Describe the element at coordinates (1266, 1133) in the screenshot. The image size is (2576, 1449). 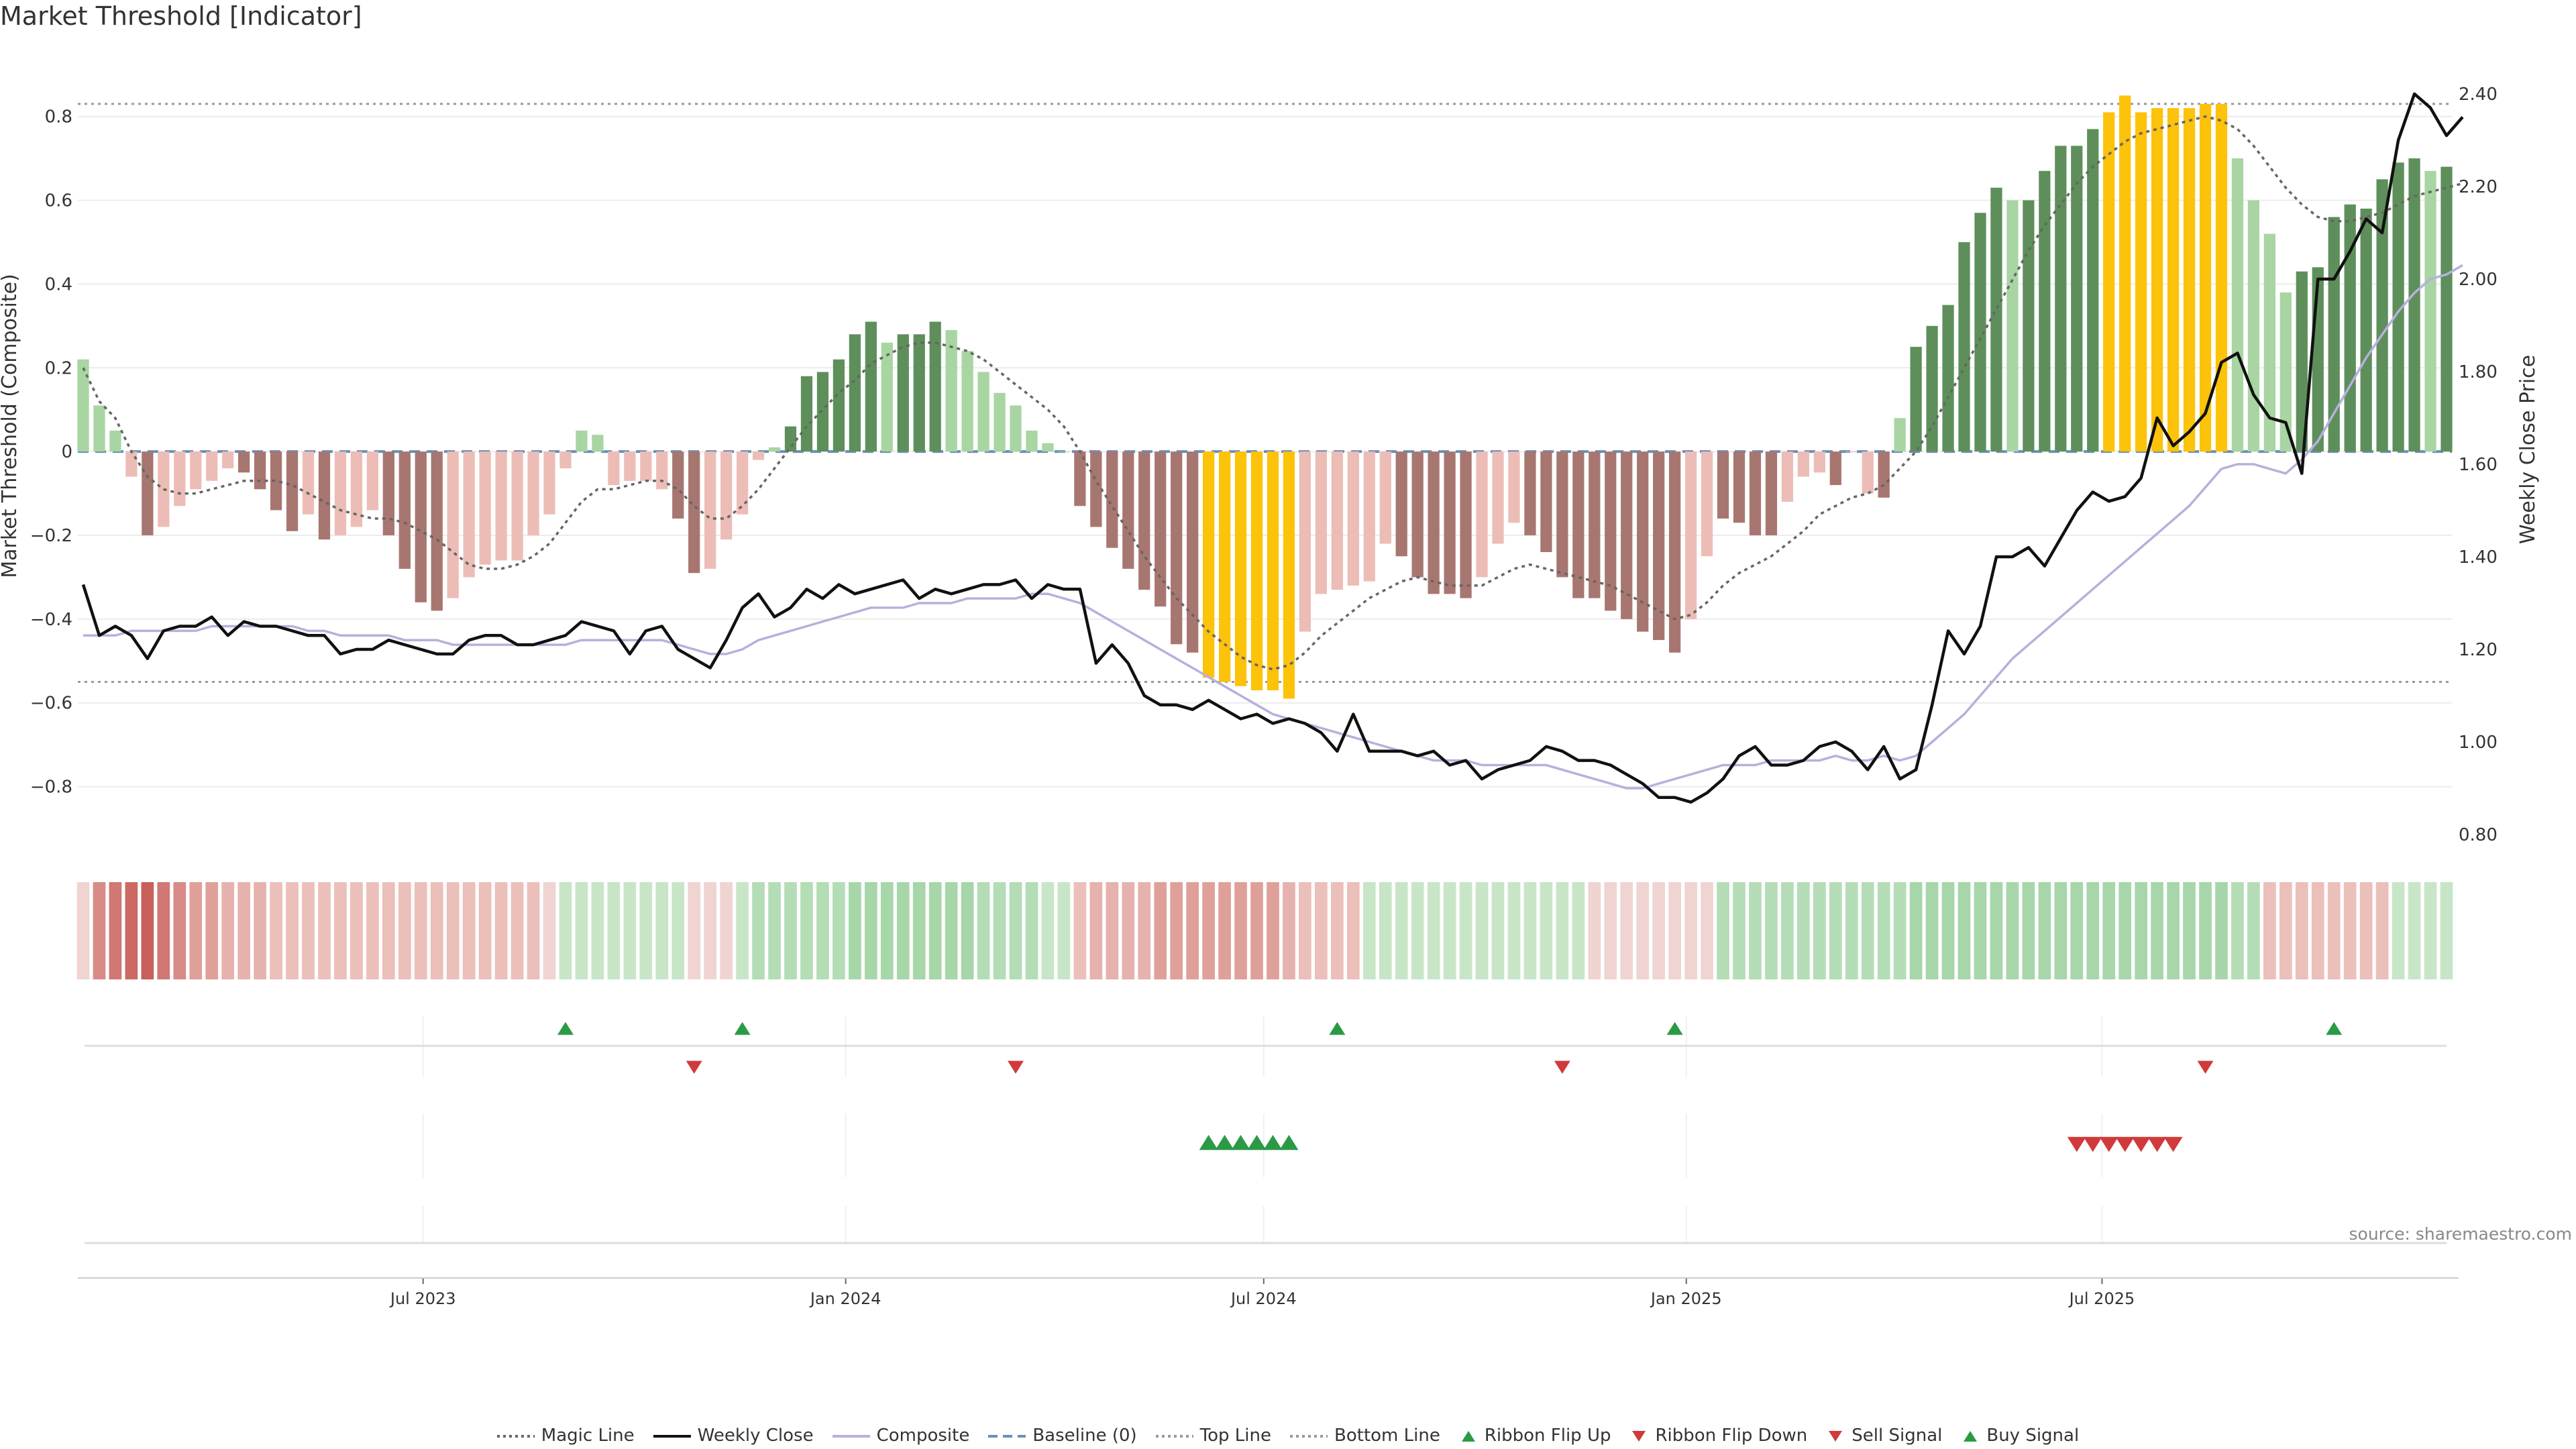
I see `signal-markers` at that location.